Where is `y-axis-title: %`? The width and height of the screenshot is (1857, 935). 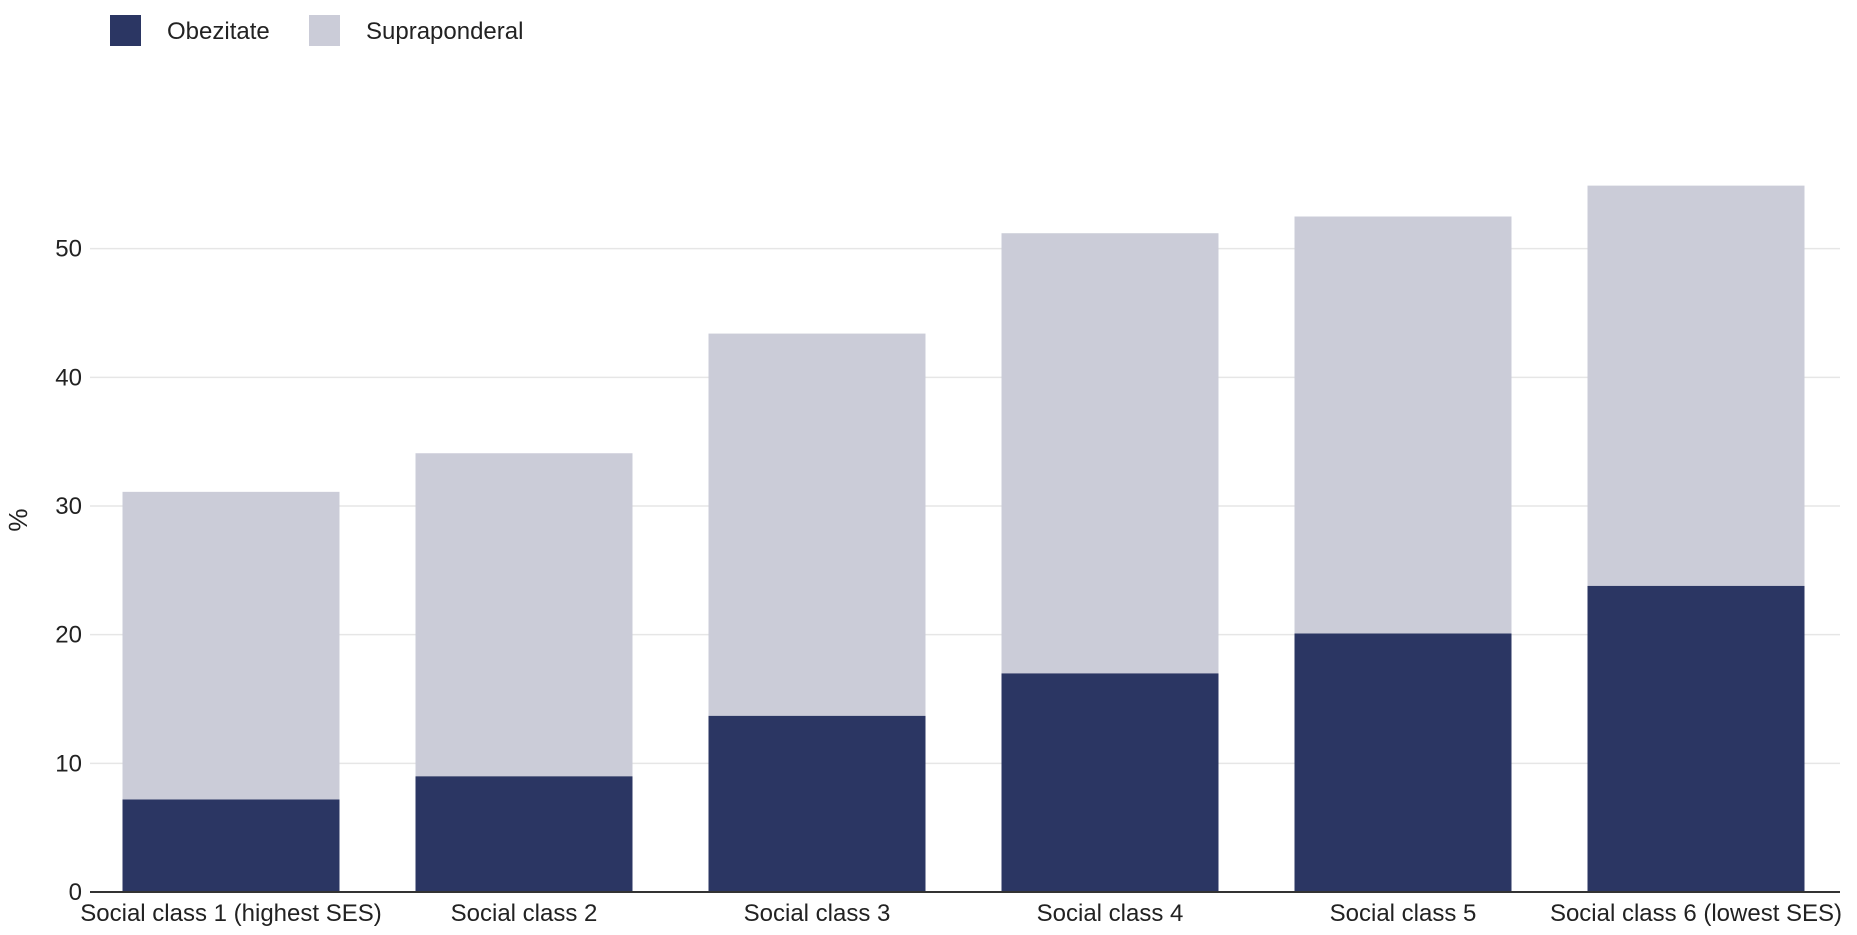 y-axis-title: % is located at coordinates (18, 519).